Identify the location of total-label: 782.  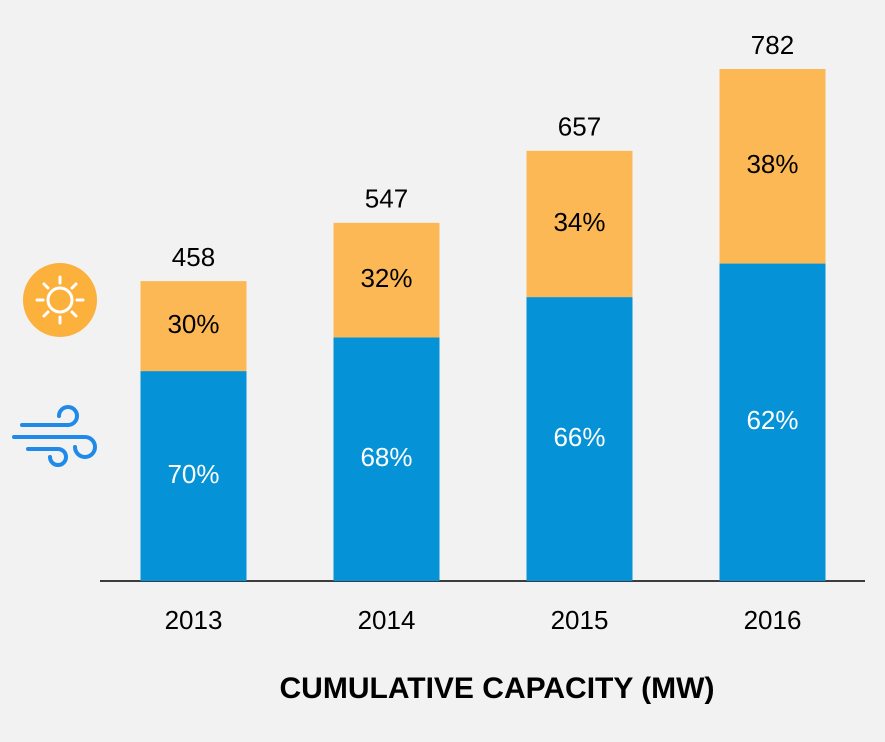
(772, 45).